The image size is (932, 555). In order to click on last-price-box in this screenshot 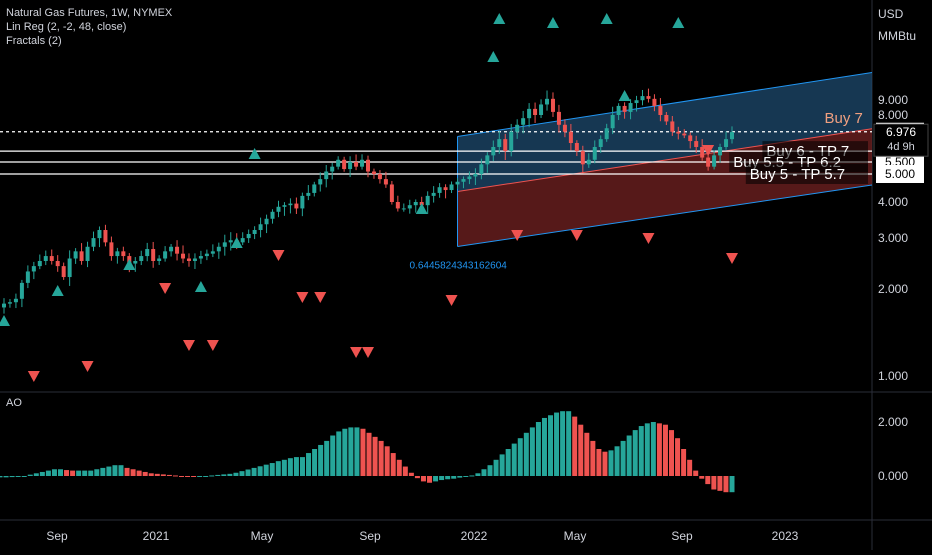, I will do `click(901, 140)`.